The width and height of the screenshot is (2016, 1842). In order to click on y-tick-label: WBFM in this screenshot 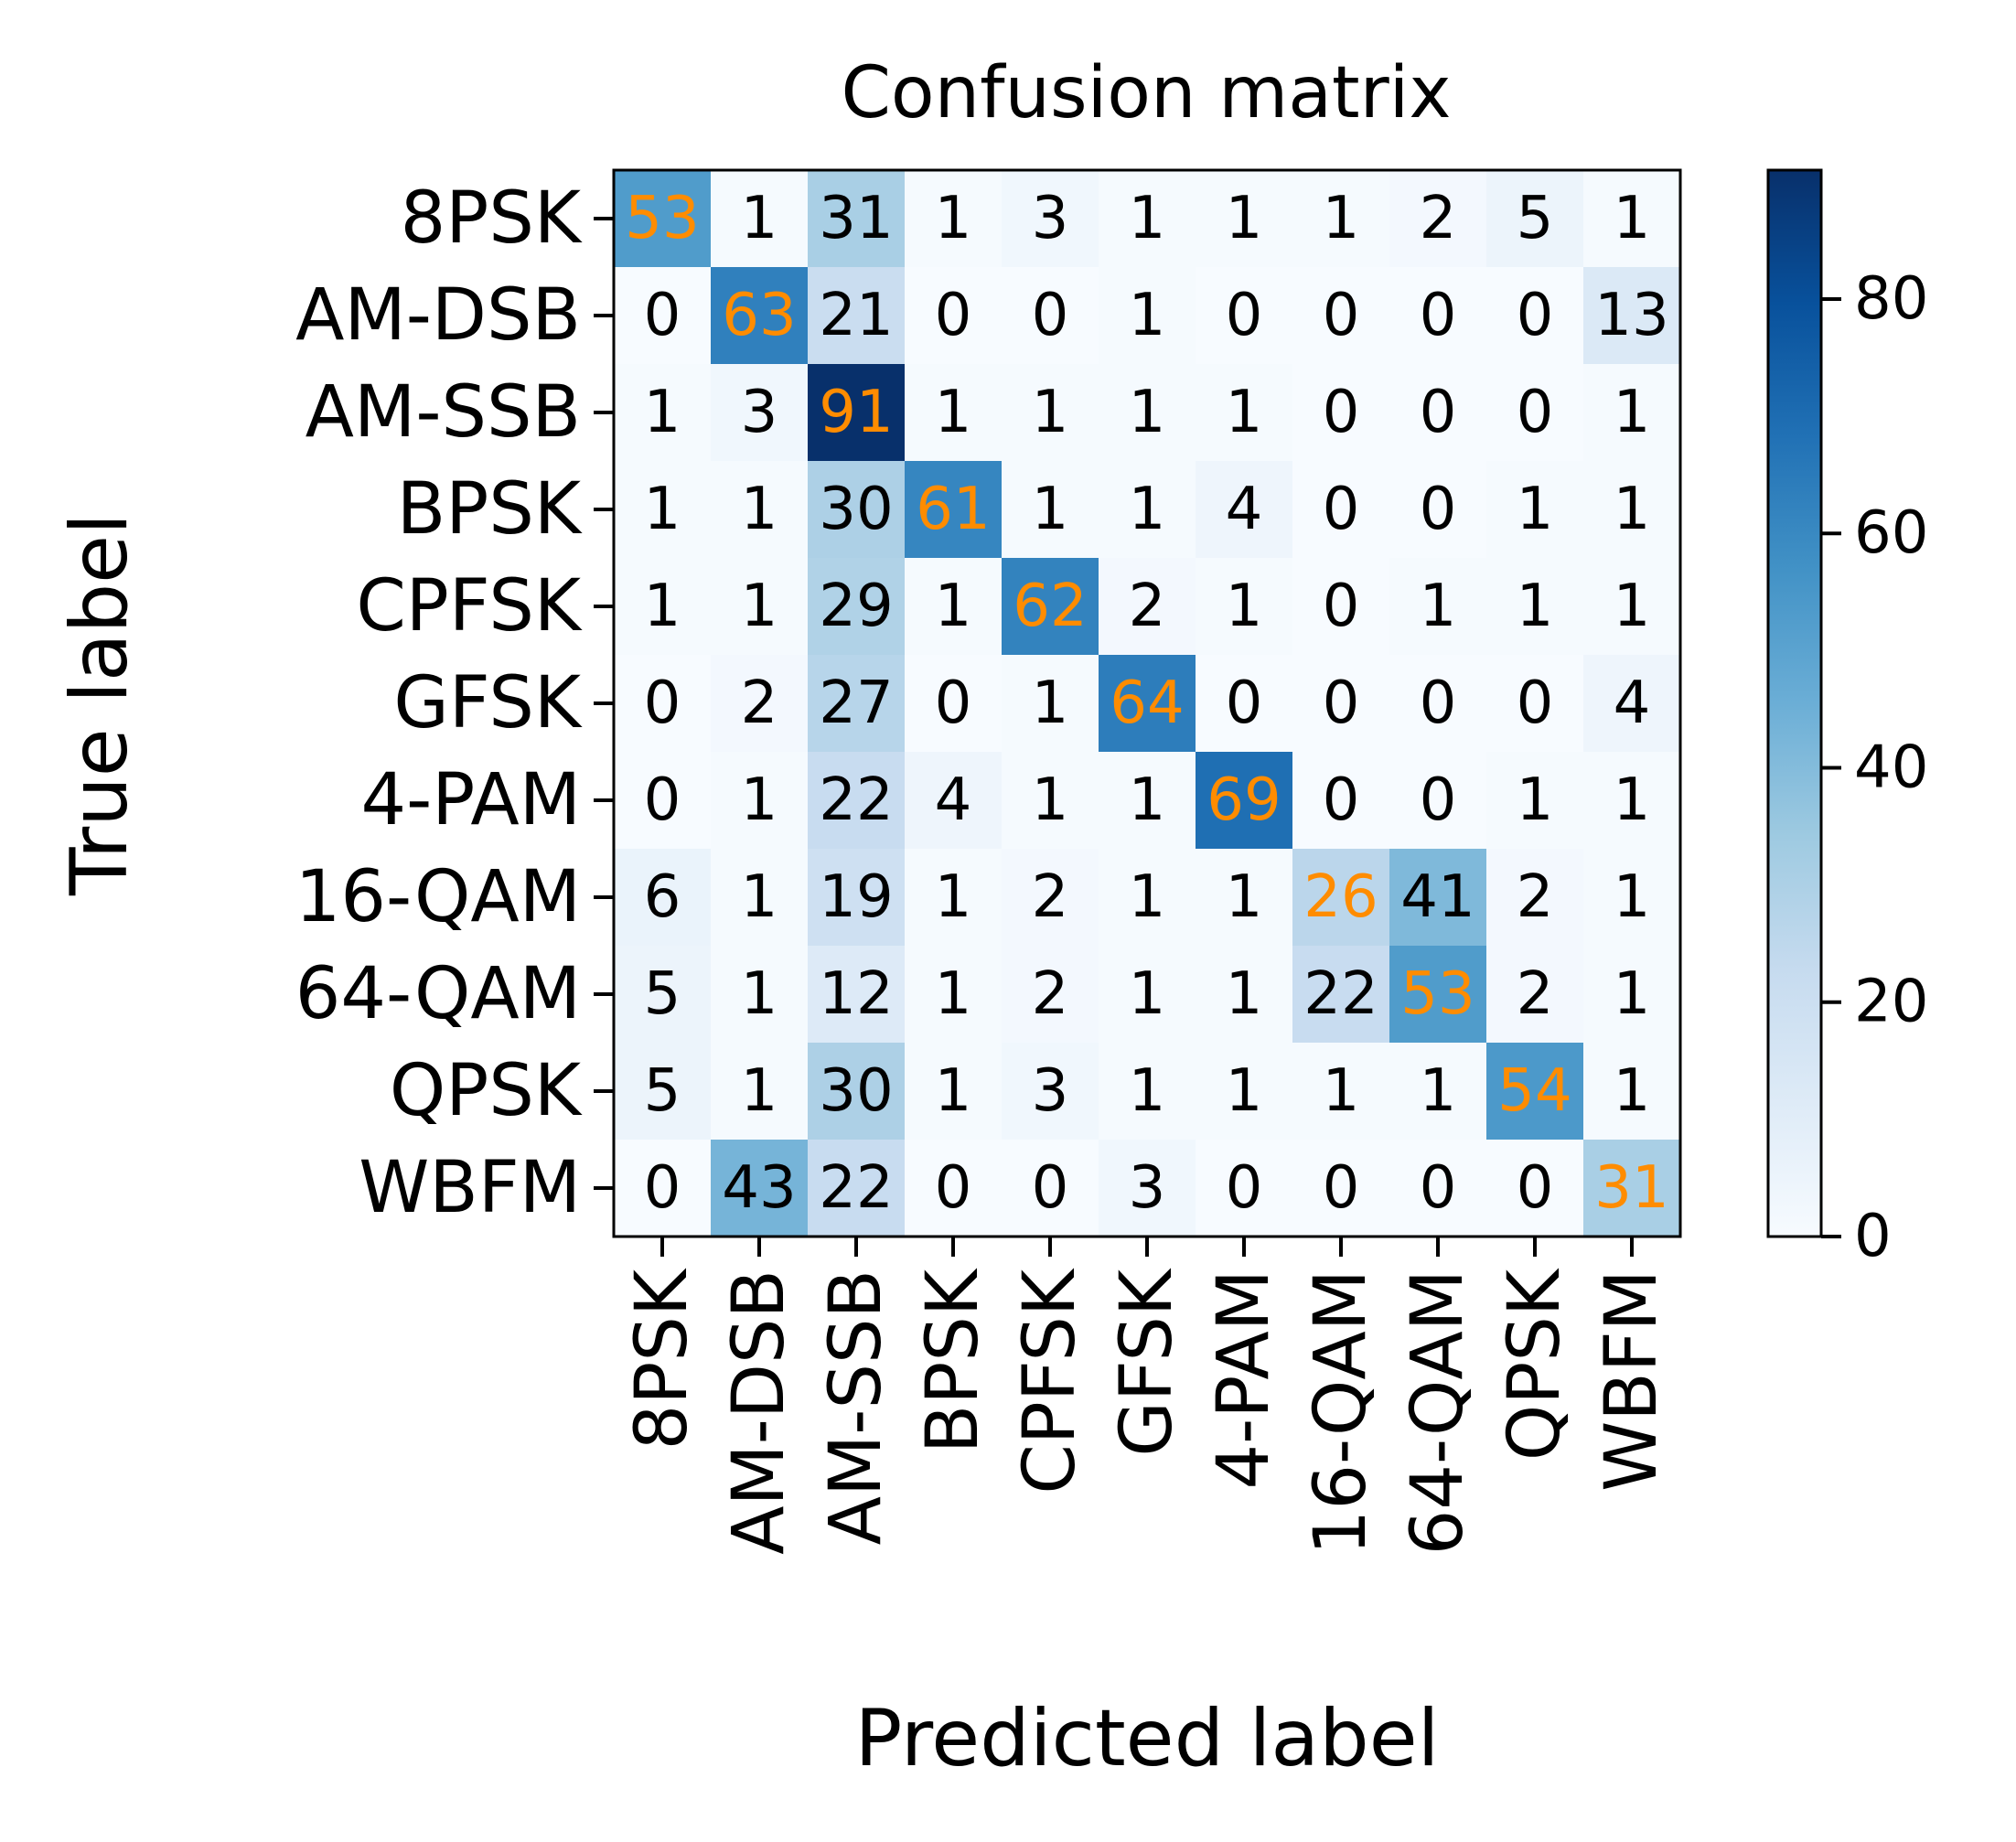, I will do `click(470, 1188)`.